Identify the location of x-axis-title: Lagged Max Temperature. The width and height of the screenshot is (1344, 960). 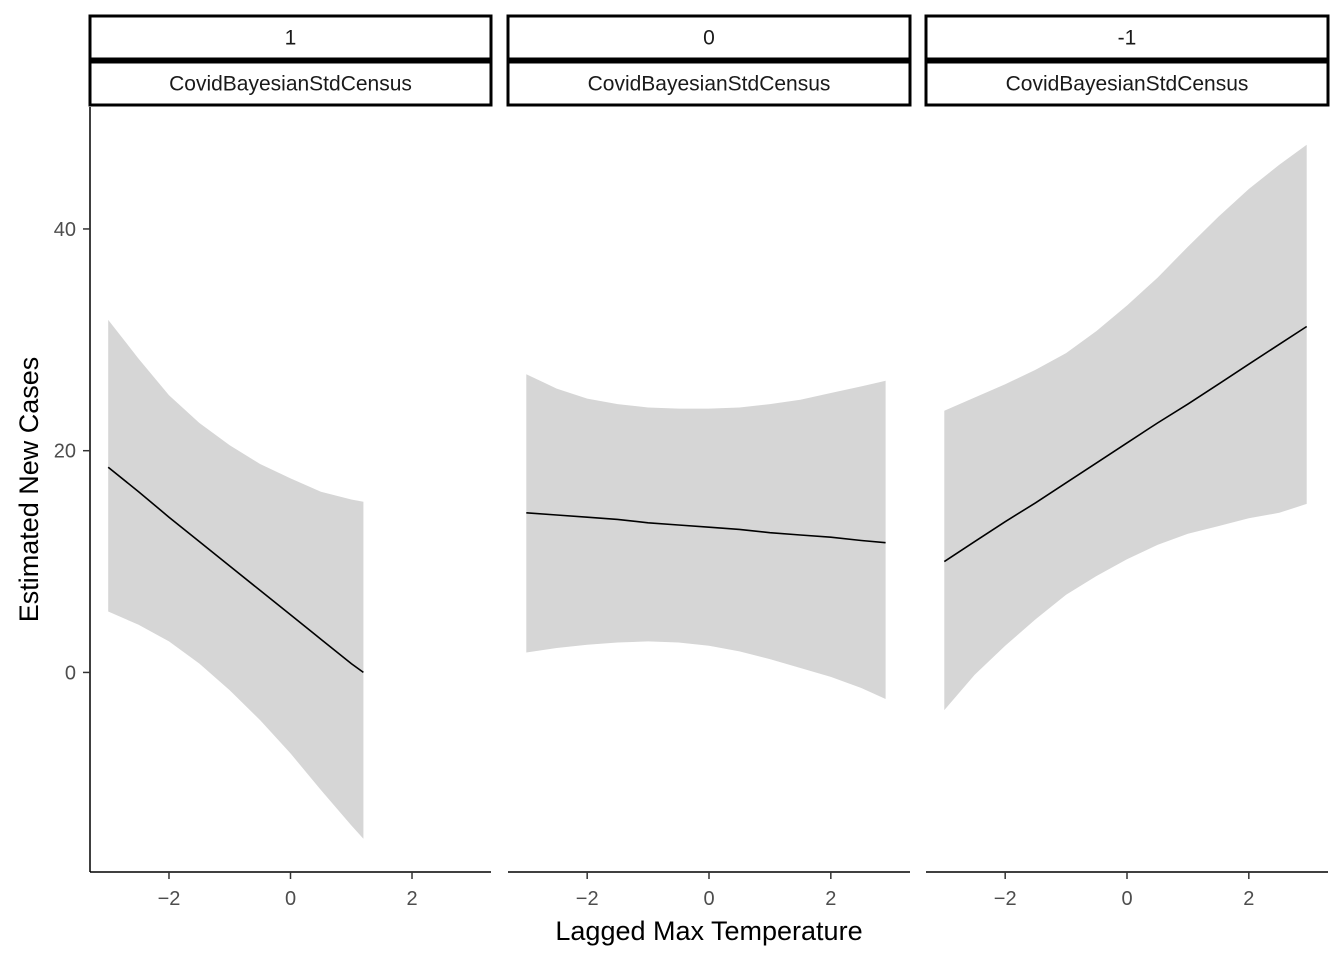
(708, 931).